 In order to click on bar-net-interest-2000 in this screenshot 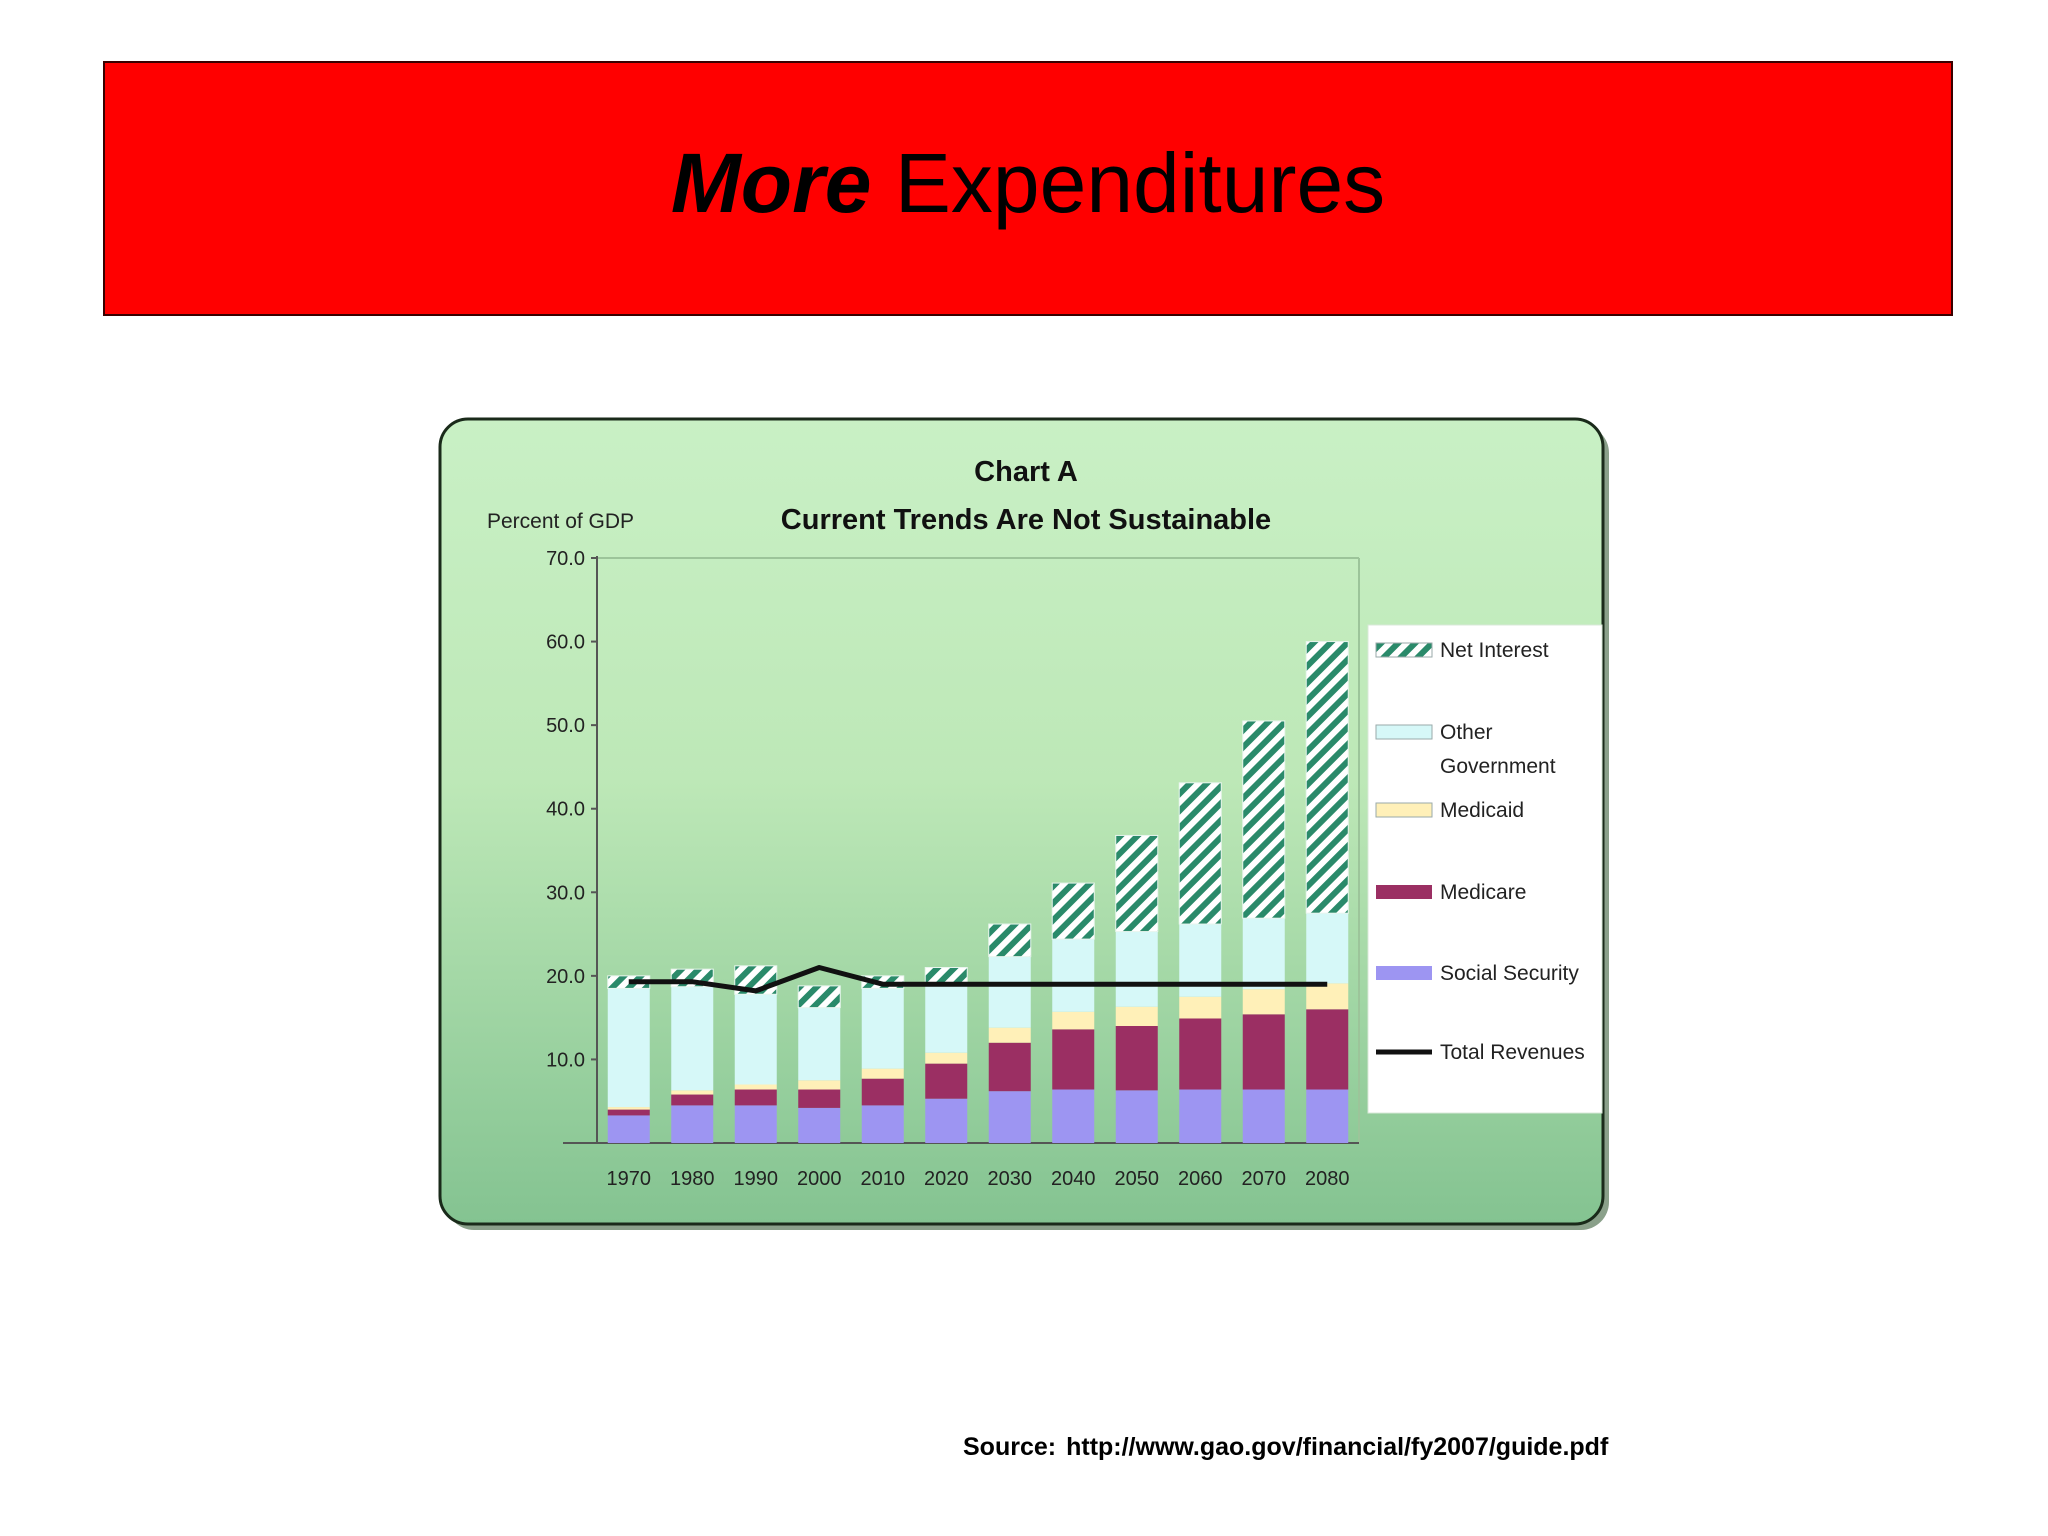, I will do `click(819, 997)`.